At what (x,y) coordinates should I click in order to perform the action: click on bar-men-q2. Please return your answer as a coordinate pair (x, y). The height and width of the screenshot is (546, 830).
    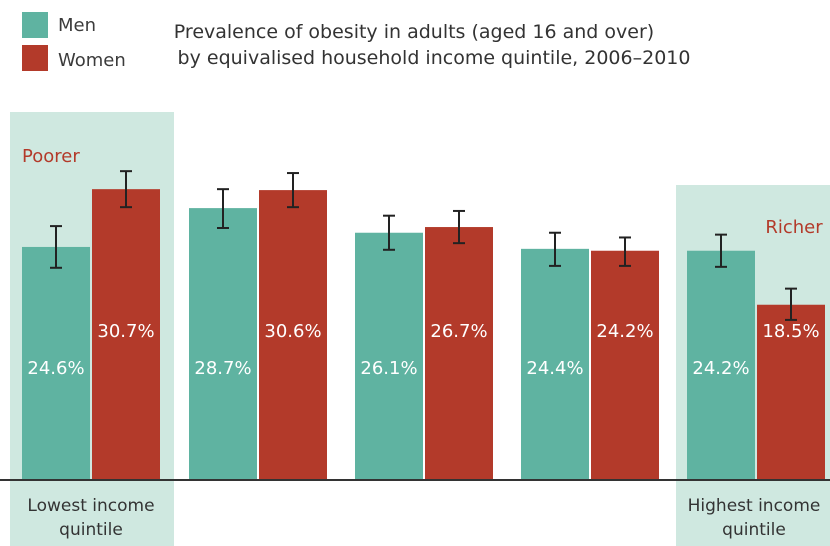
    Looking at the image, I should click on (223, 344).